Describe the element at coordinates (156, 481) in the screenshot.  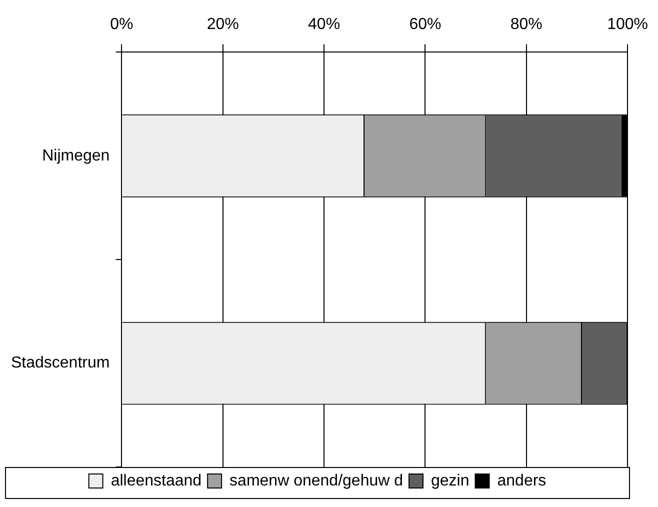
I see `legend-label: alleenstaand` at that location.